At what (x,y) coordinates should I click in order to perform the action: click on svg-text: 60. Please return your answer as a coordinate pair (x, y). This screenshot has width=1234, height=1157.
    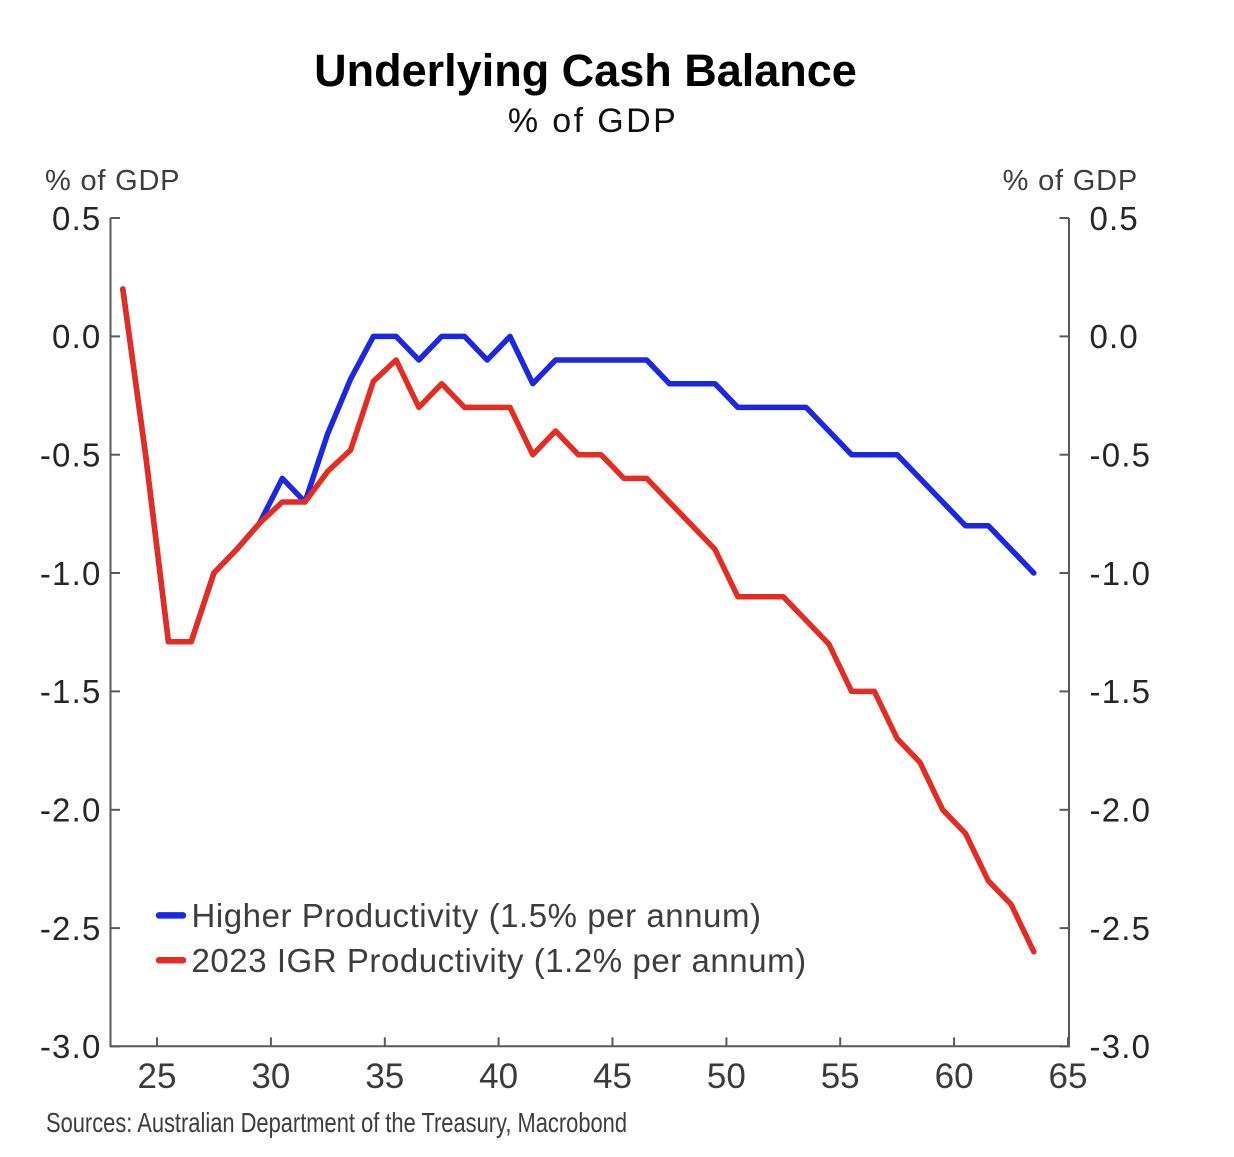
    Looking at the image, I should click on (954, 1076).